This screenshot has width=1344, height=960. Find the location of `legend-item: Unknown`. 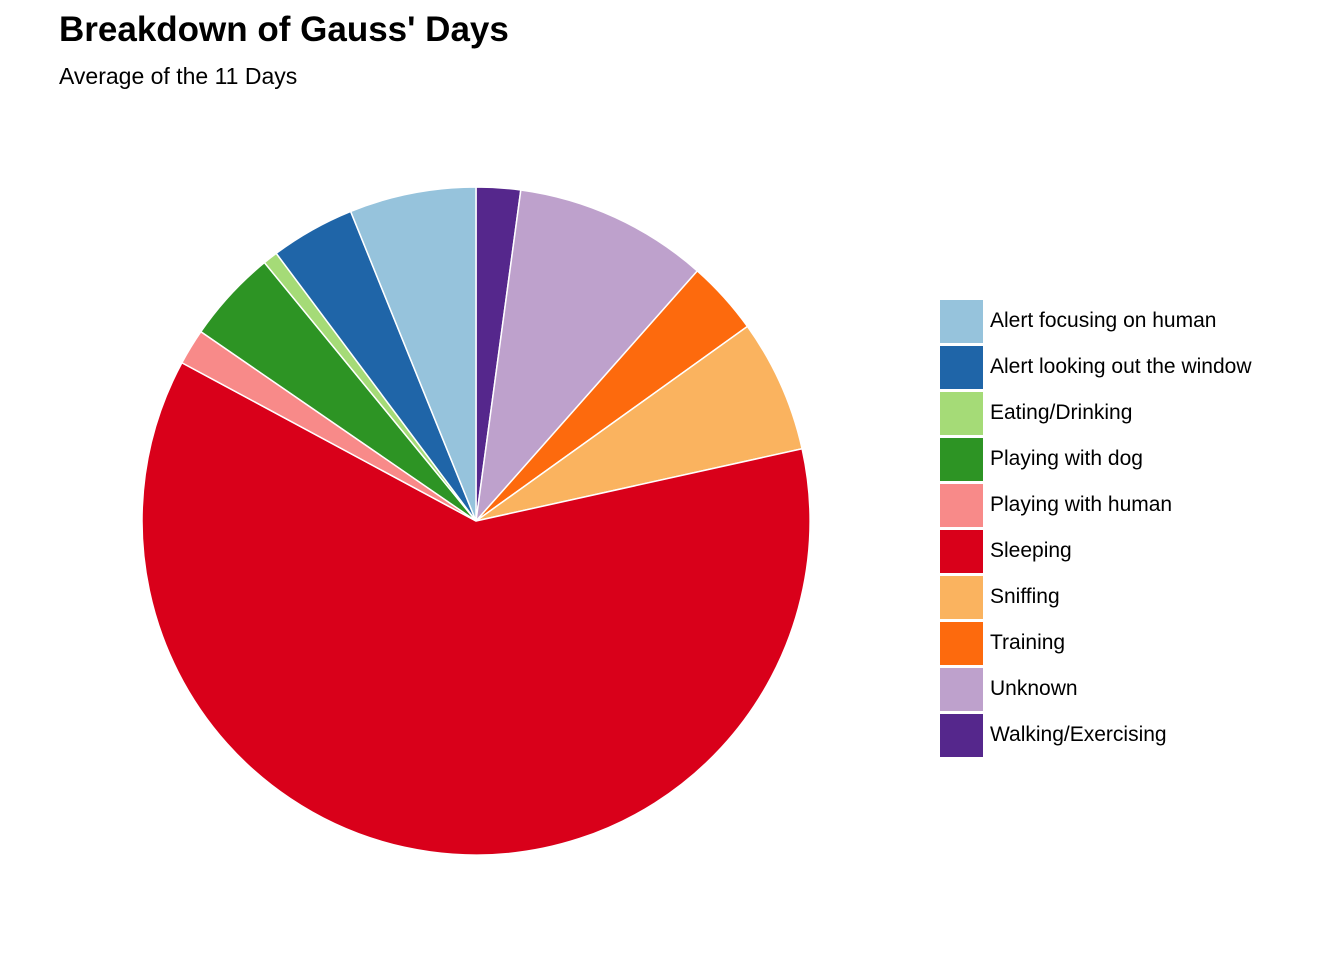

legend-item: Unknown is located at coordinates (1096, 689).